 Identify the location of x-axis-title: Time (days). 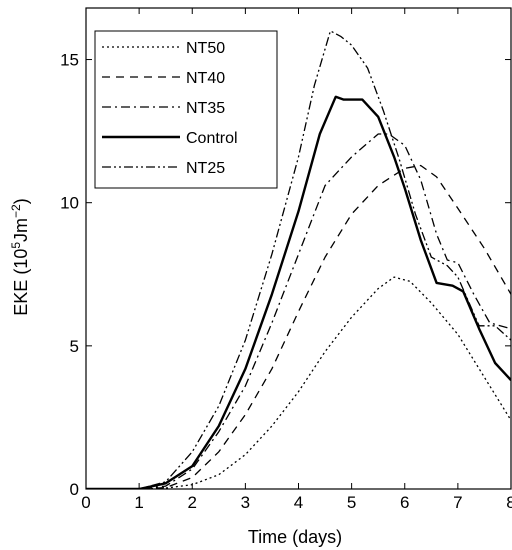
(295, 537).